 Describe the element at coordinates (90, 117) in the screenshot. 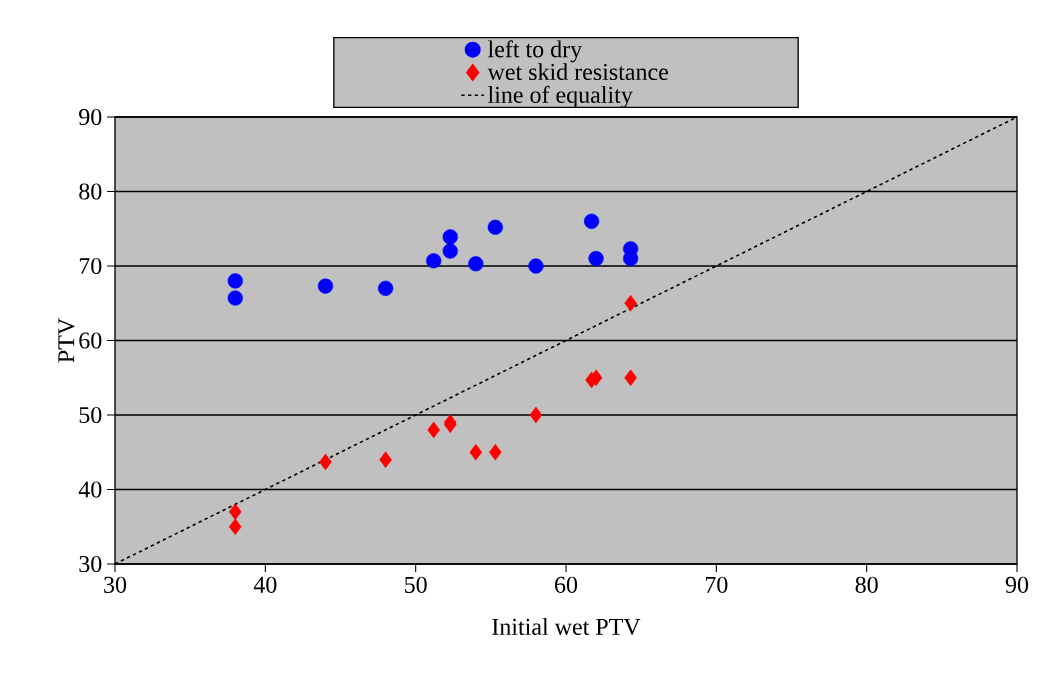

I see `y-tick-label: 90` at that location.